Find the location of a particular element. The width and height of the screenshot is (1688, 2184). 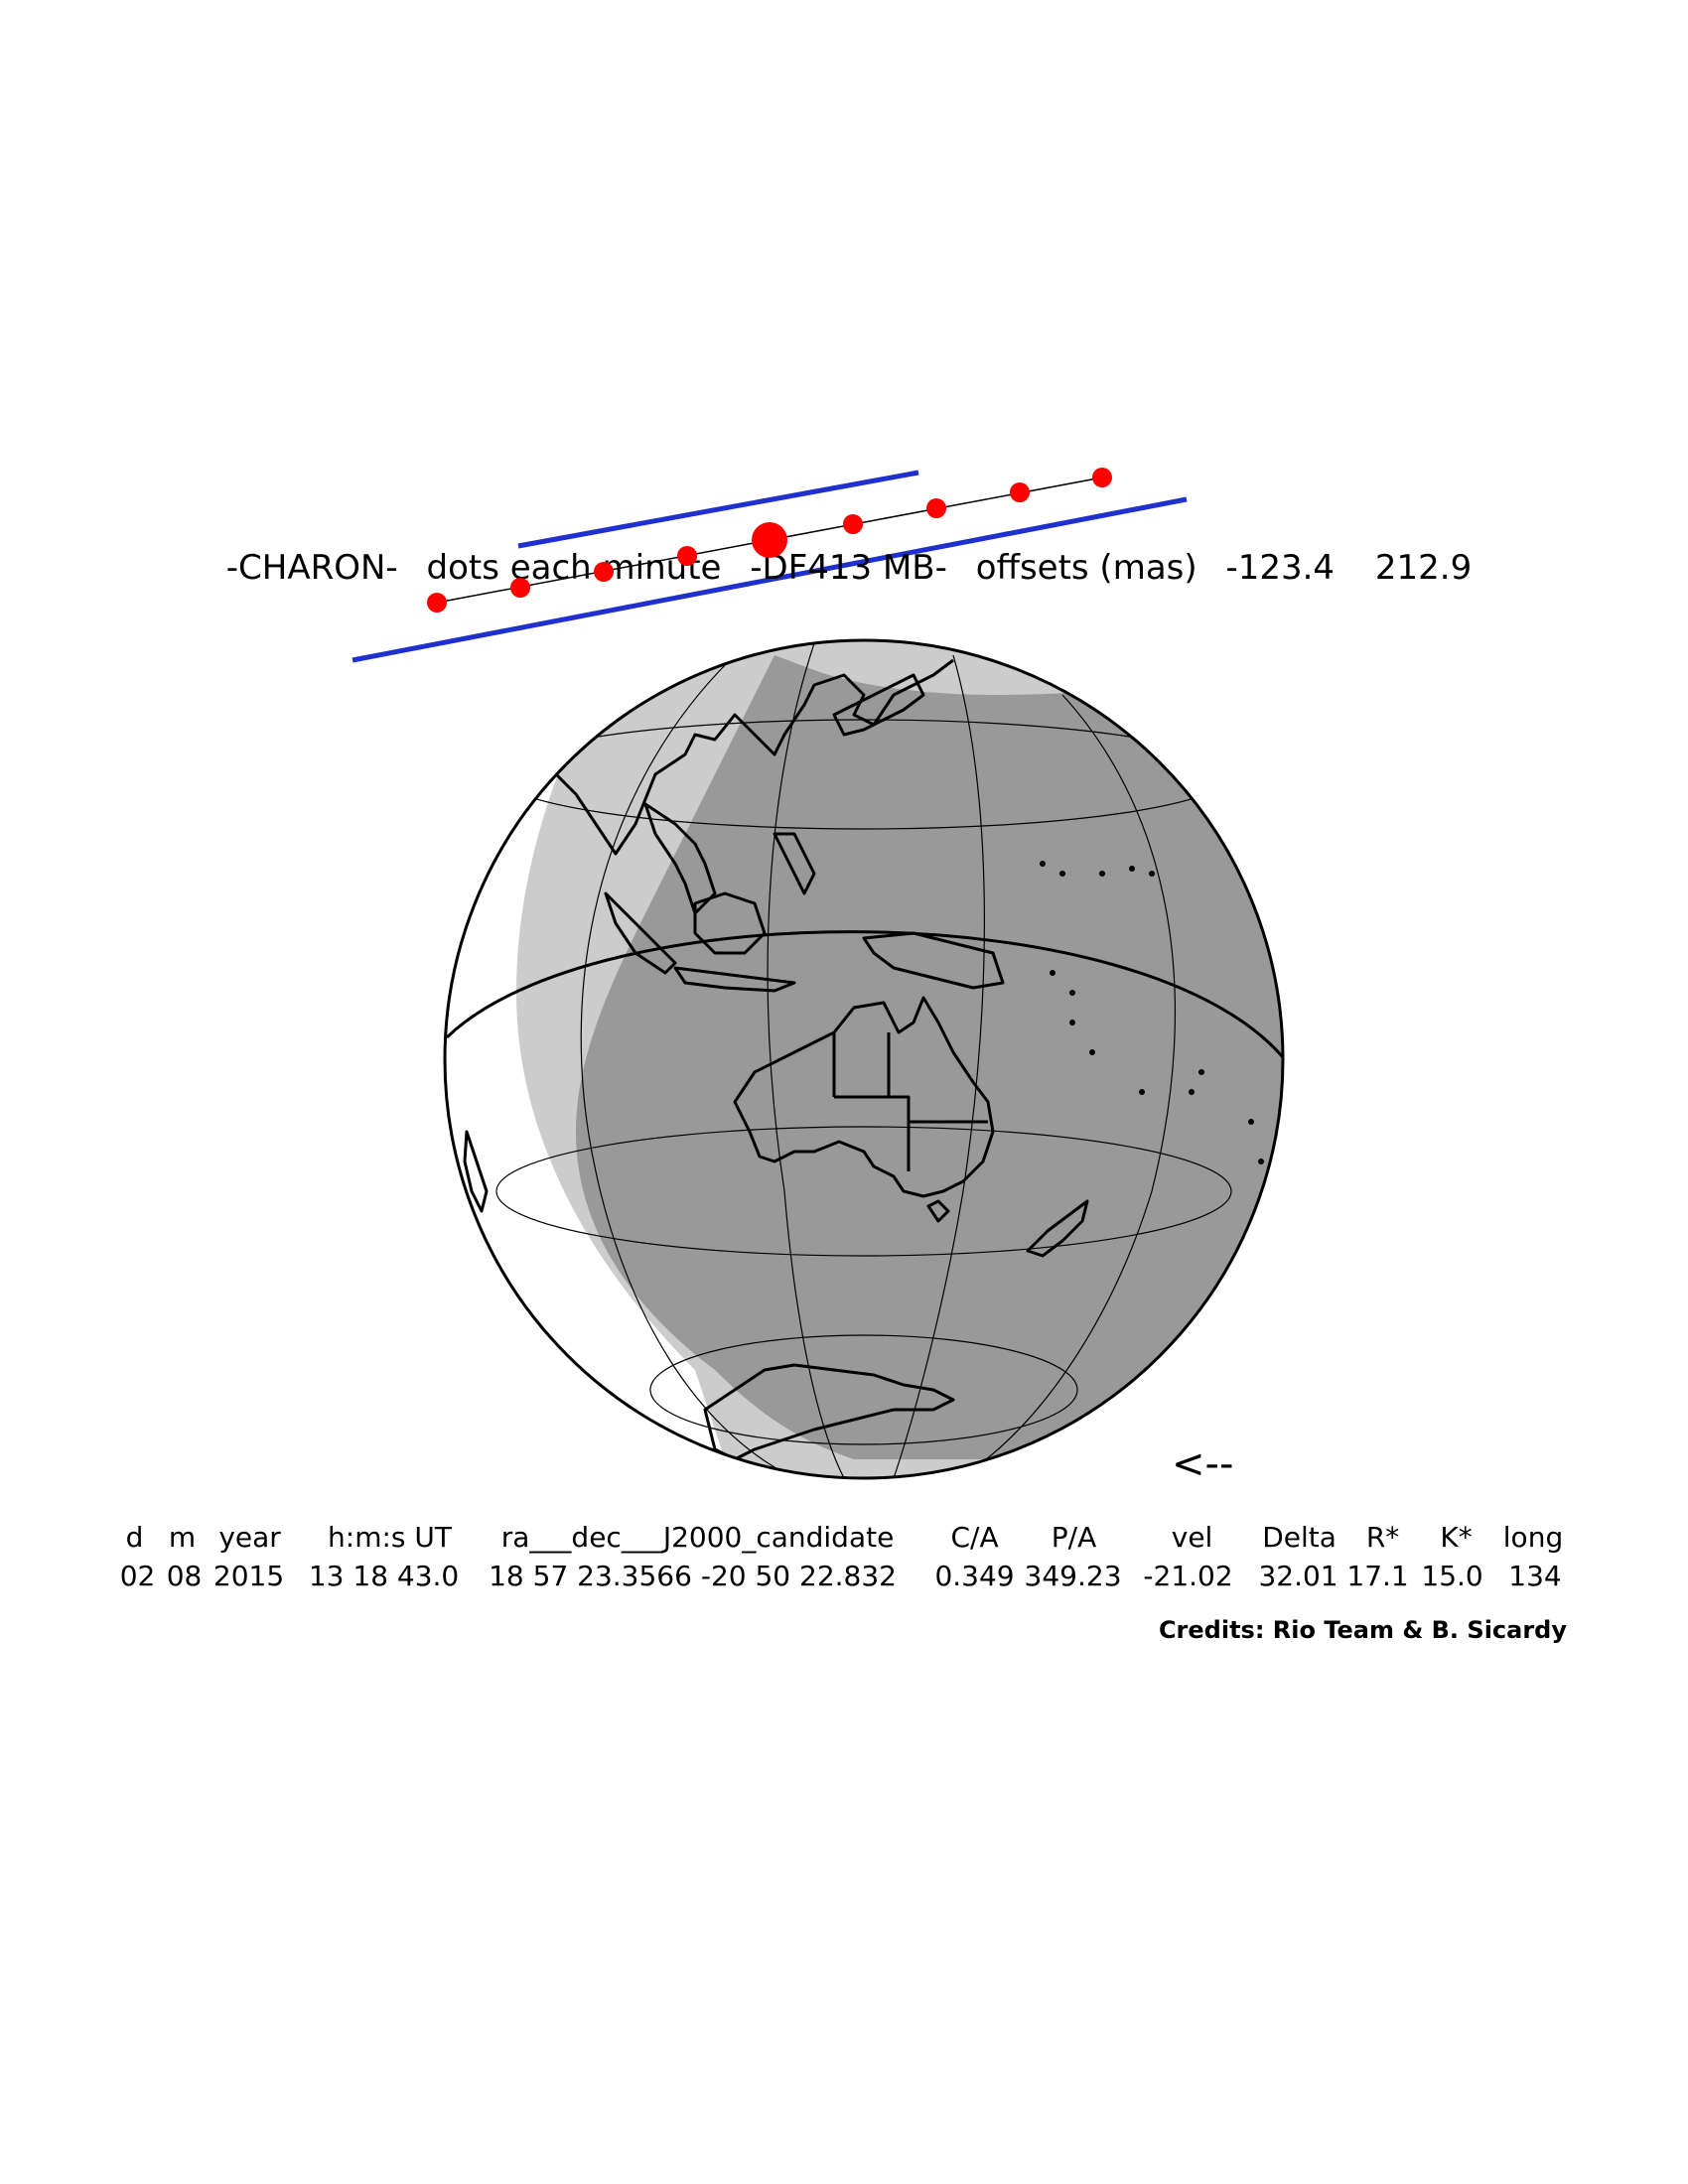

new-zealand is located at coordinates (1057, 1228).